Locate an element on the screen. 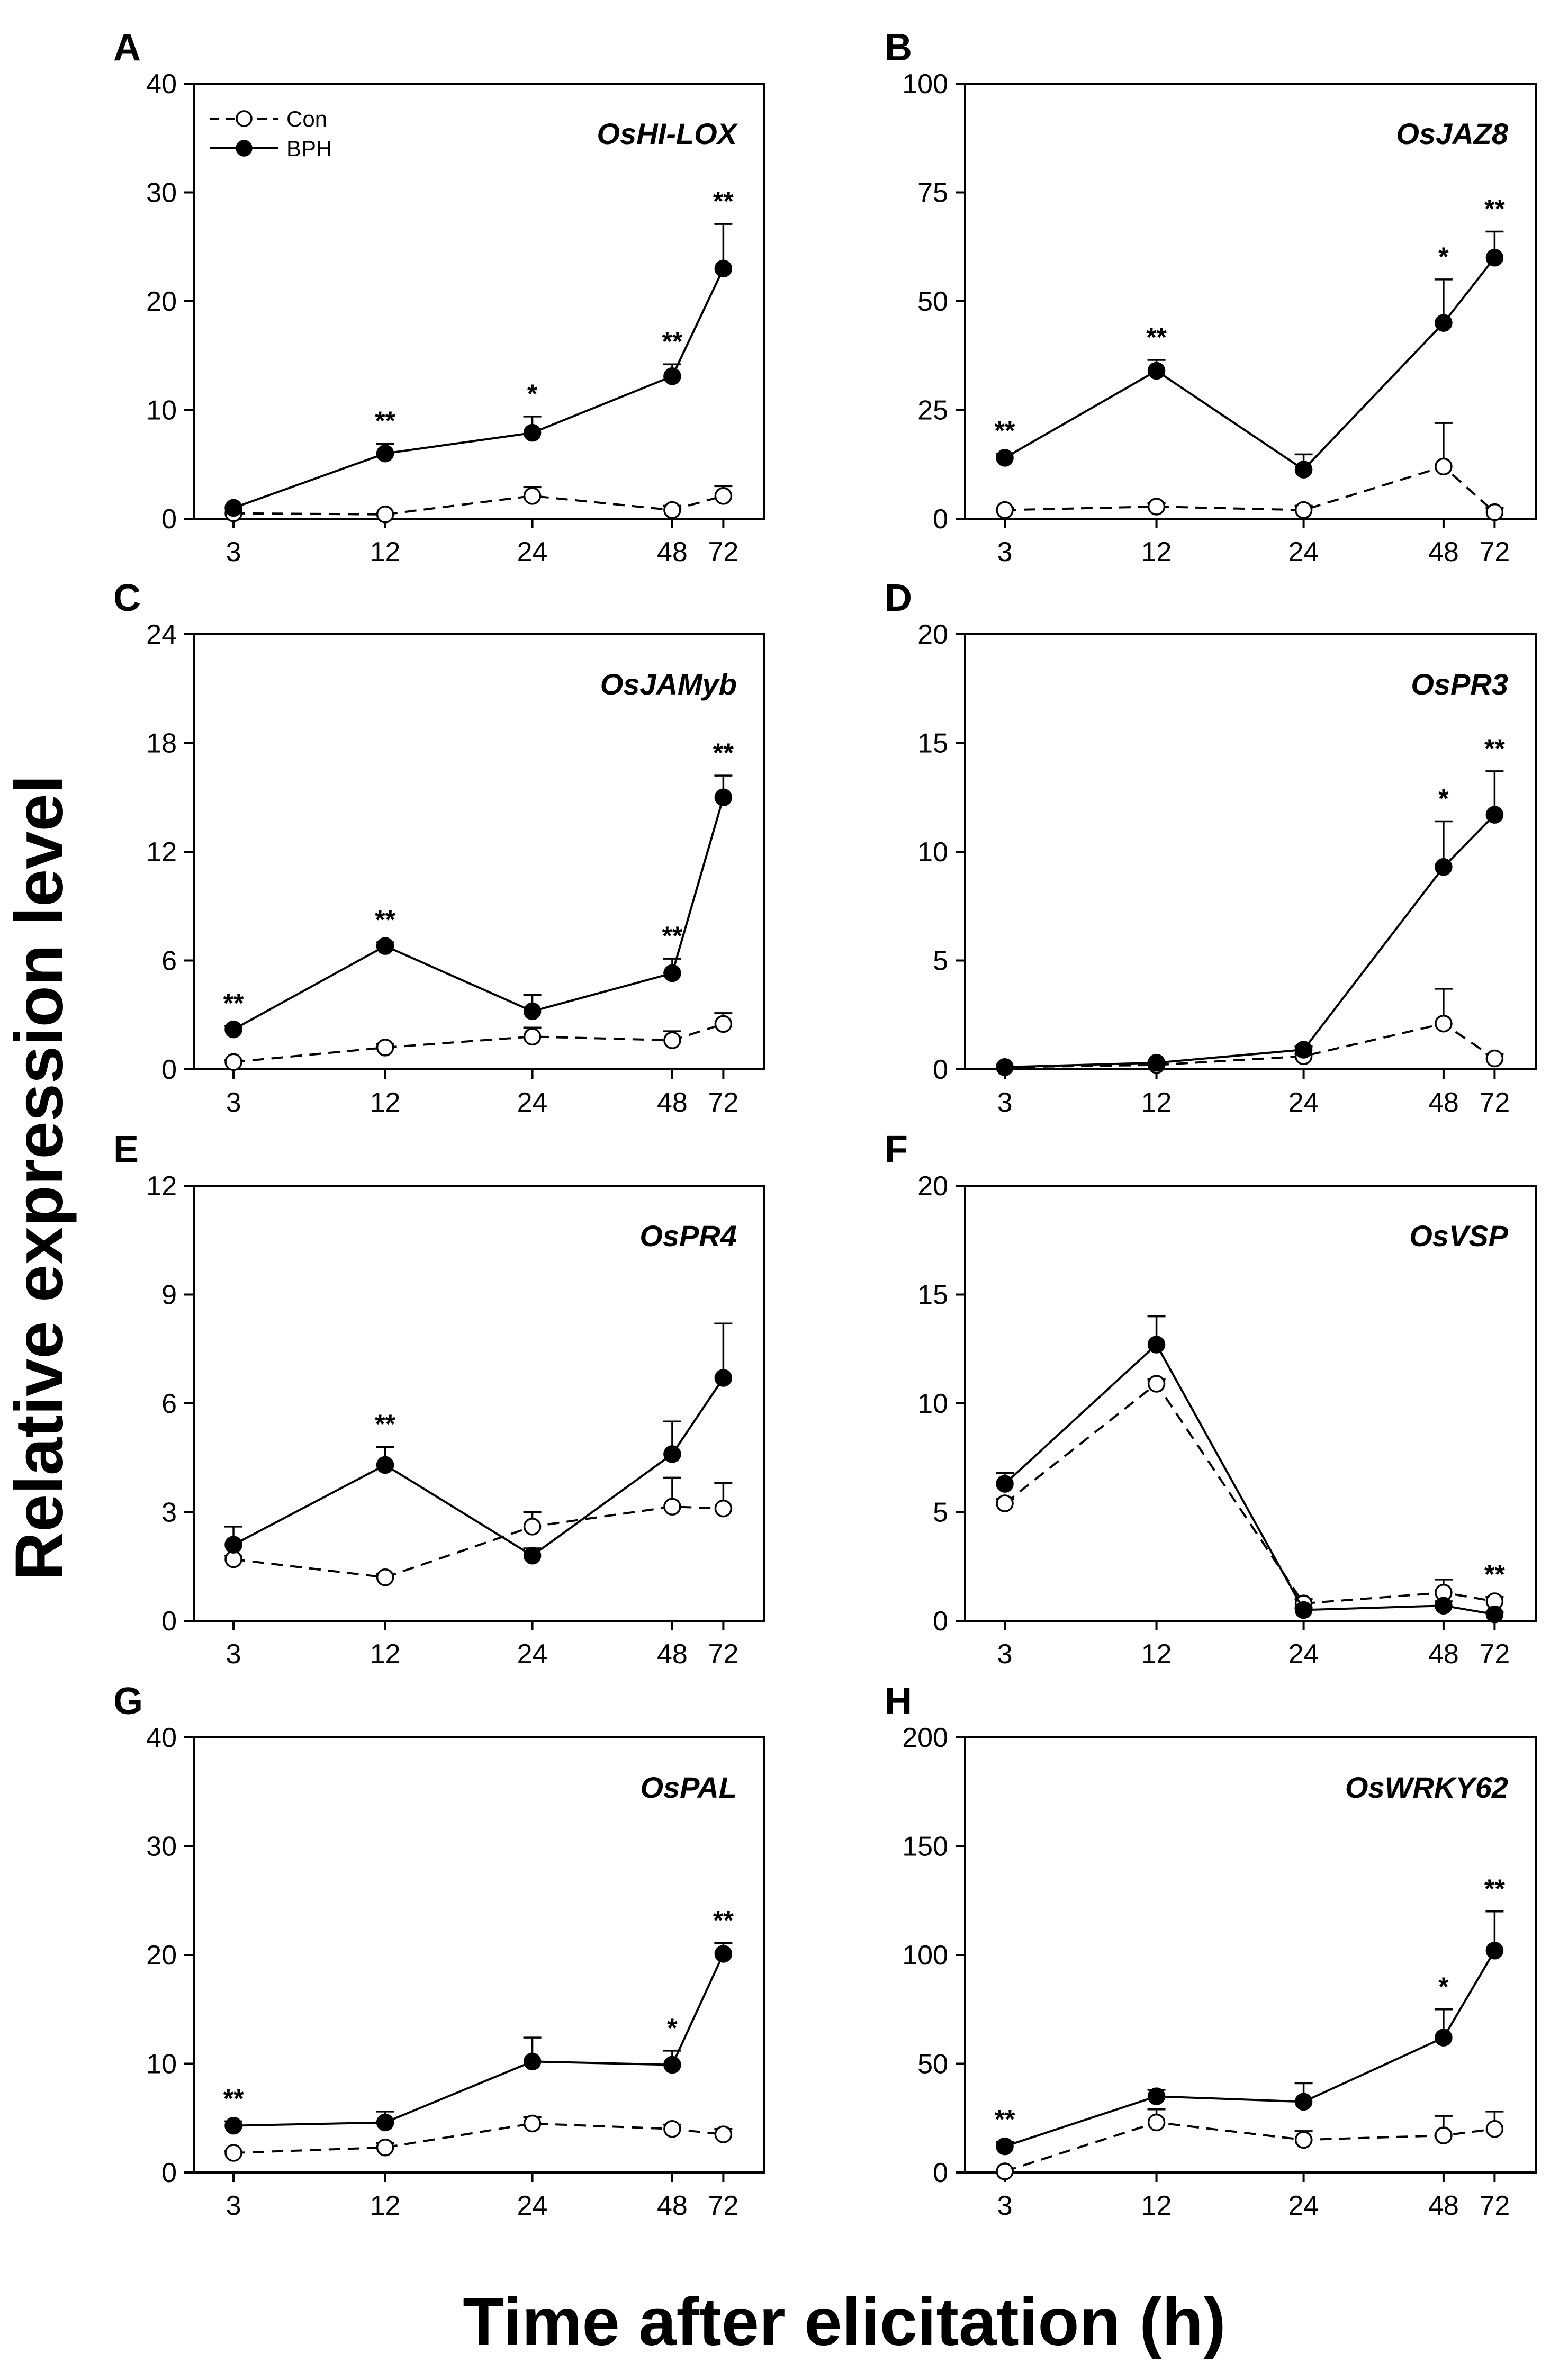 The image size is (1568, 2371). y-tick-label: 9 is located at coordinates (169, 1296).